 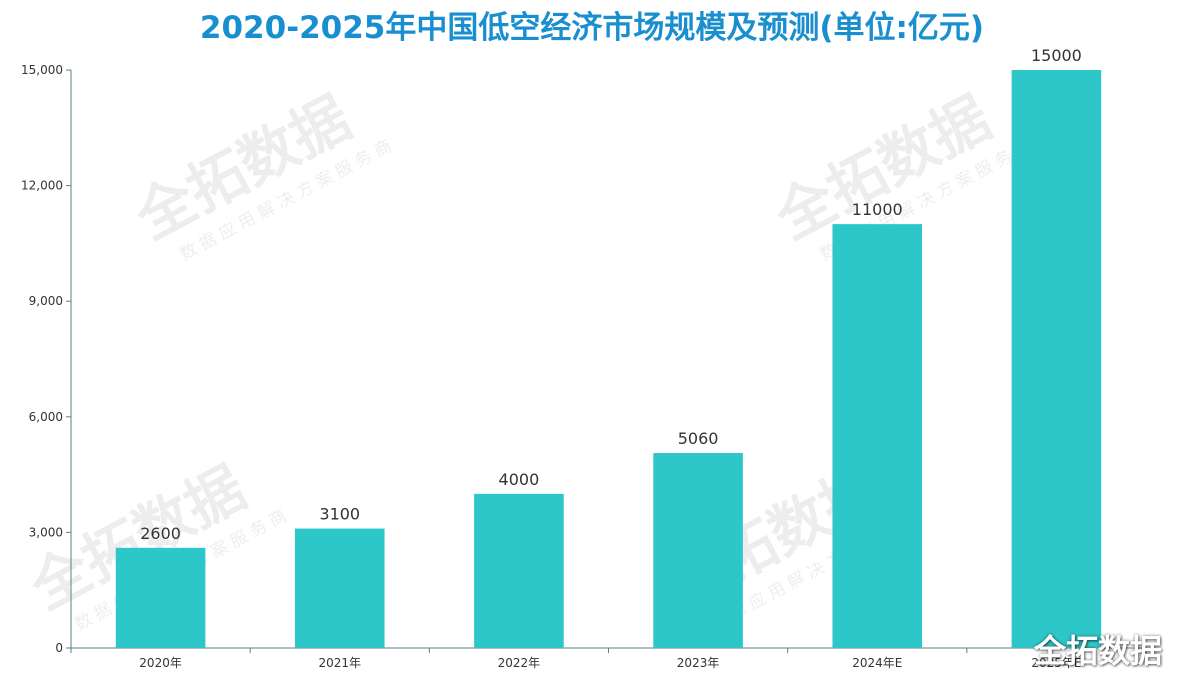 I want to click on y-tick-label: 15,000, so click(x=42, y=70).